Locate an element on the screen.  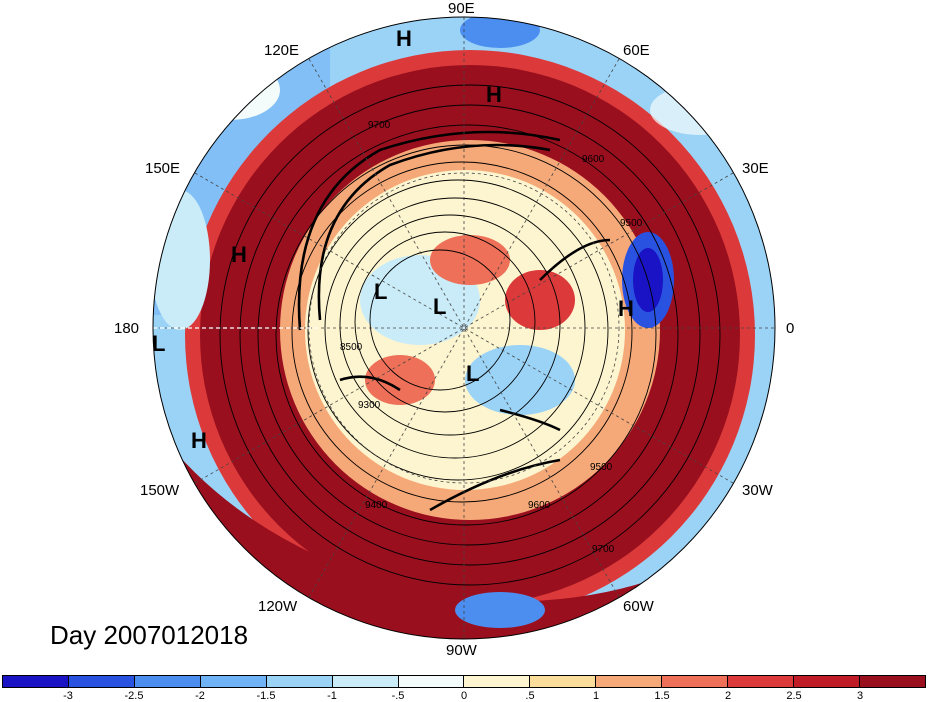
colorbar is located at coordinates (464, 681).